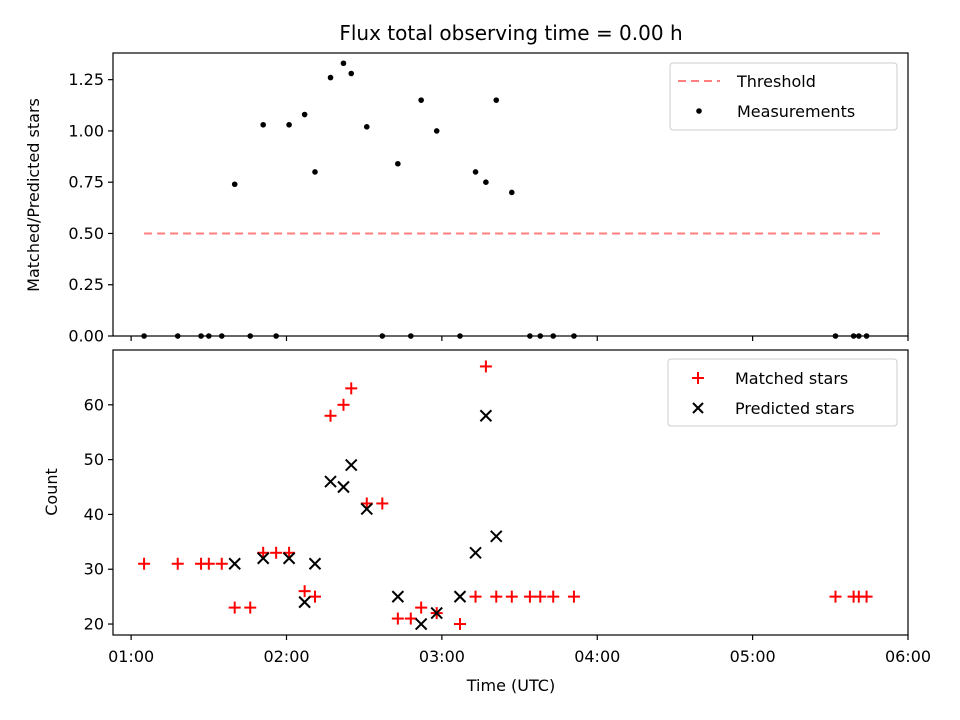 Image resolution: width=960 pixels, height=720 pixels. I want to click on x-tick-label: 03:00, so click(442, 656).